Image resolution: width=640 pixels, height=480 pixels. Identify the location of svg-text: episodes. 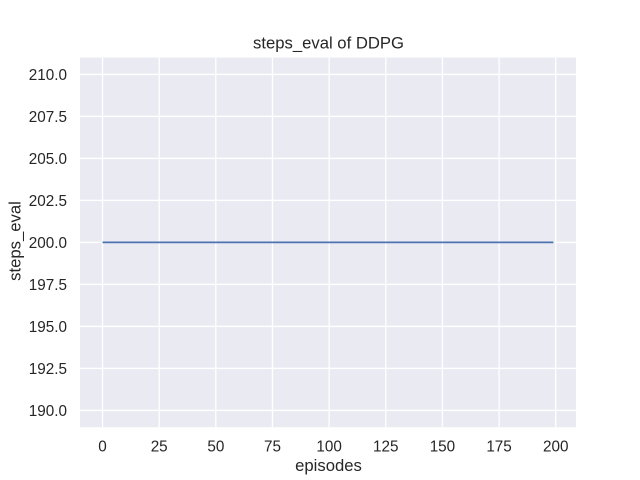
(328, 465).